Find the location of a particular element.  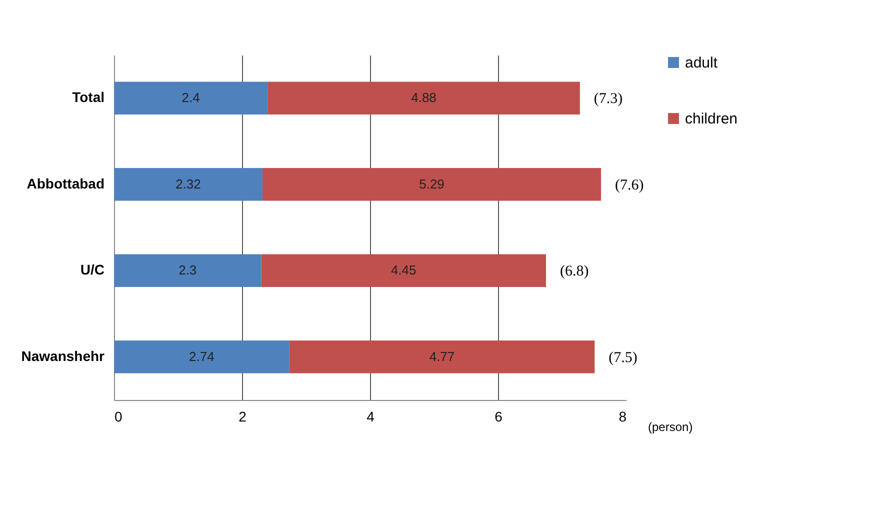

data-label: 4.77 is located at coordinates (442, 356).